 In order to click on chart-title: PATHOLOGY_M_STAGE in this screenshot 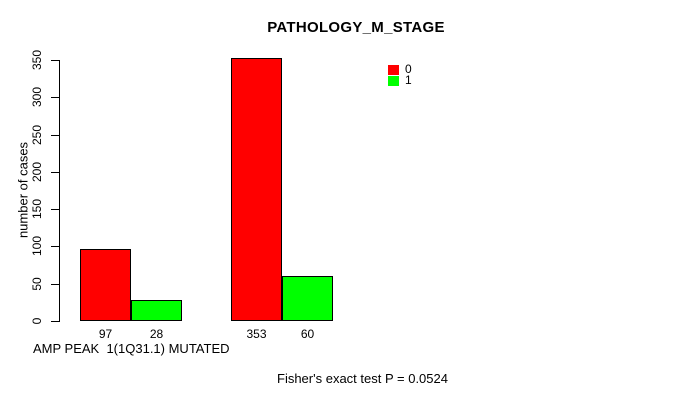, I will do `click(356, 27)`.